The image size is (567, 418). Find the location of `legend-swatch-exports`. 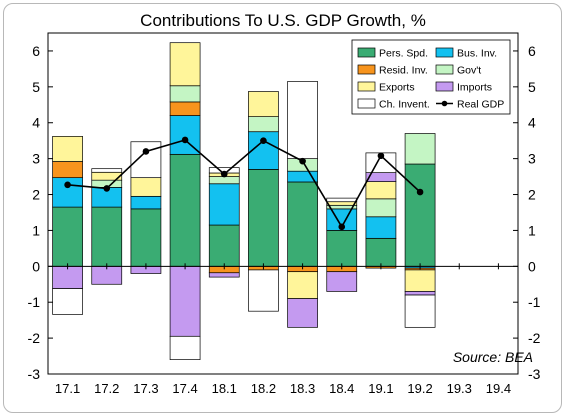

legend-swatch-exports is located at coordinates (366, 86).